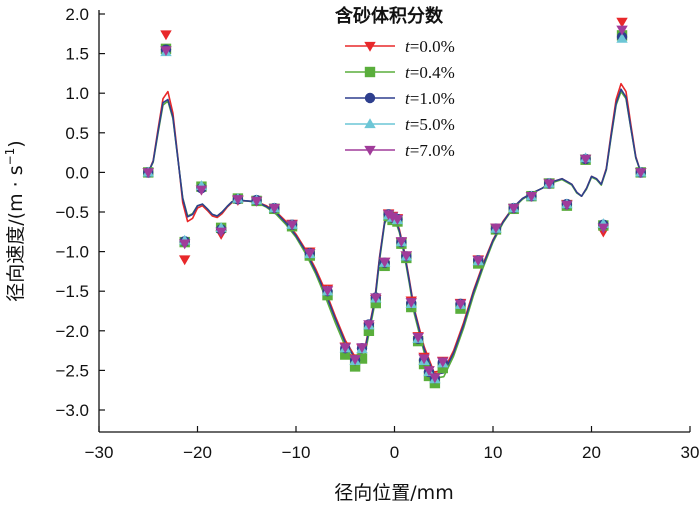 The image size is (700, 506). What do you see at coordinates (16, 233) in the screenshot?
I see `y-axis-title-main: 径向速度/(m · s` at bounding box center [16, 233].